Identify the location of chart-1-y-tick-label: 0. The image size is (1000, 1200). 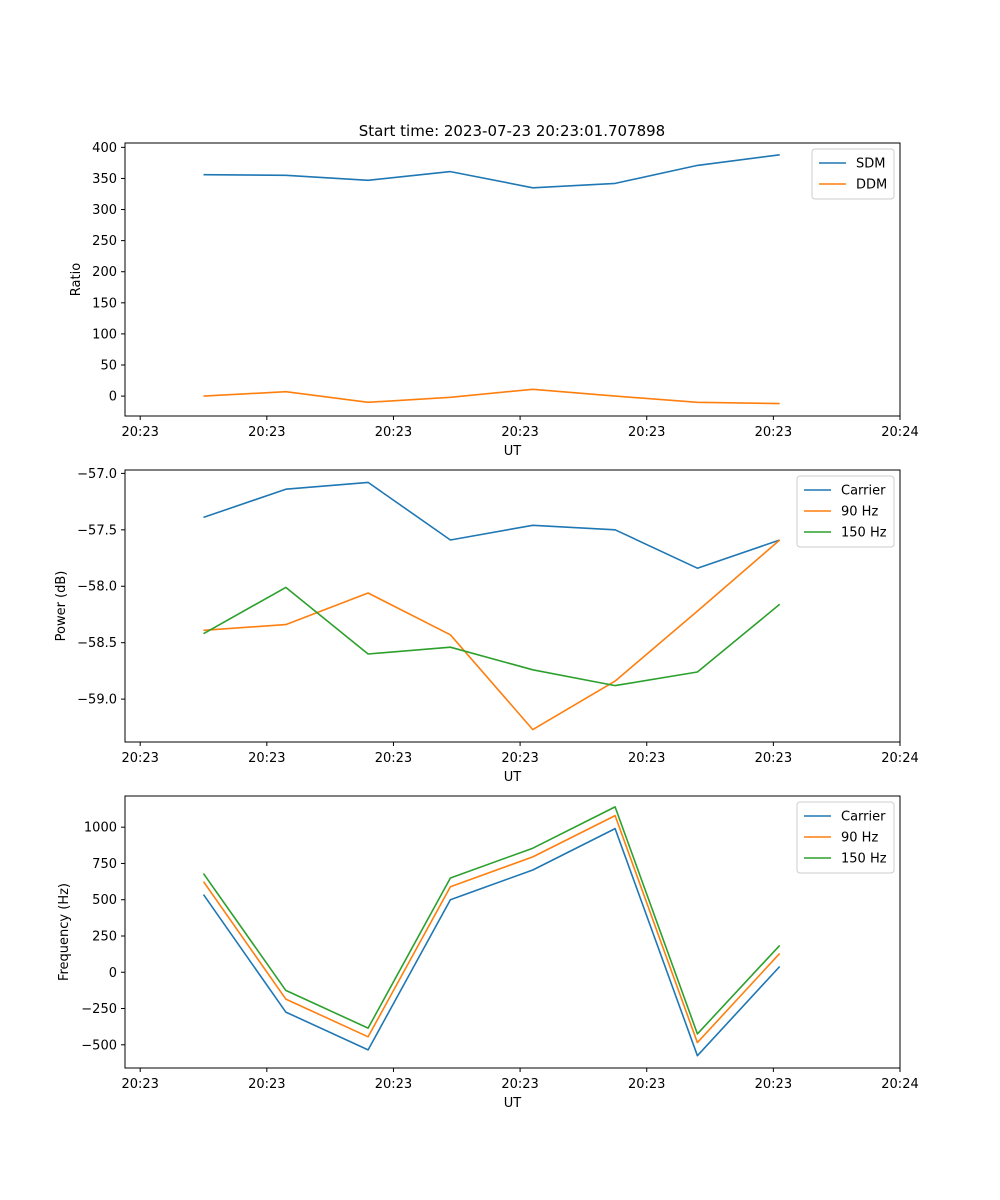
(113, 397).